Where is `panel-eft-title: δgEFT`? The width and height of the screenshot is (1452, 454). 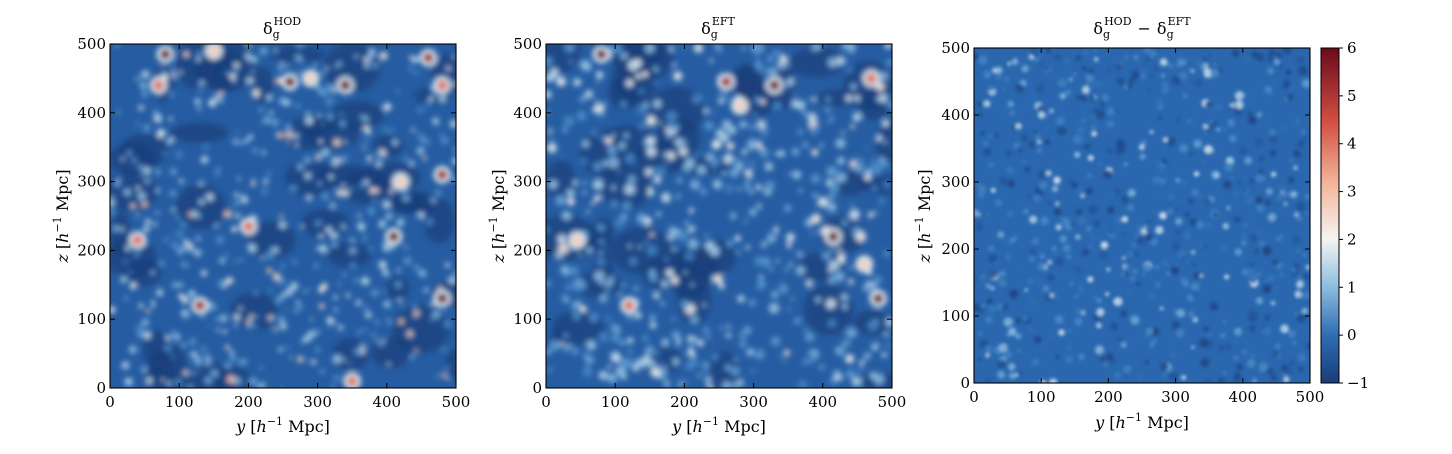 panel-eft-title: δgEFT is located at coordinates (718, 28).